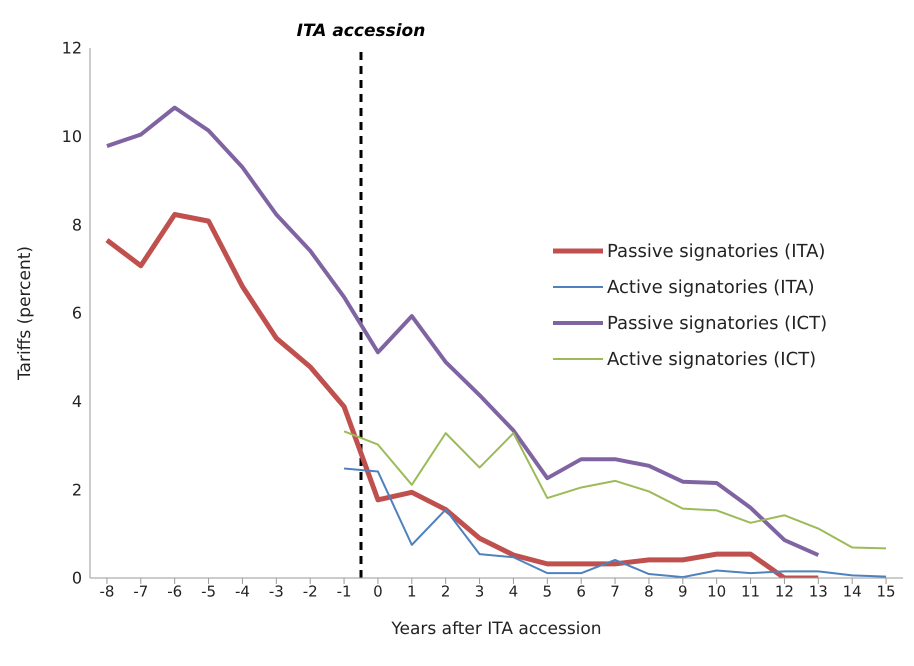 This screenshot has width=914, height=666. What do you see at coordinates (513, 591) in the screenshot?
I see `x-tick-label: 4` at bounding box center [513, 591].